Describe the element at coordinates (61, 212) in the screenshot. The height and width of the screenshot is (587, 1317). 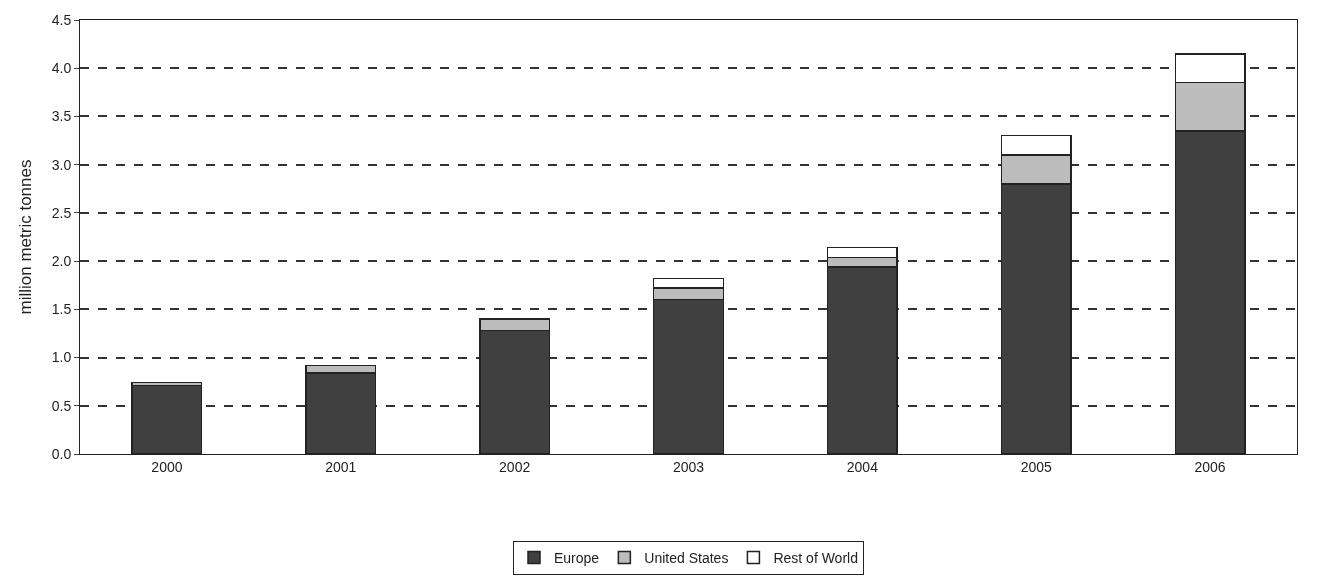
I see `y-tick-label: 2.5` at that location.